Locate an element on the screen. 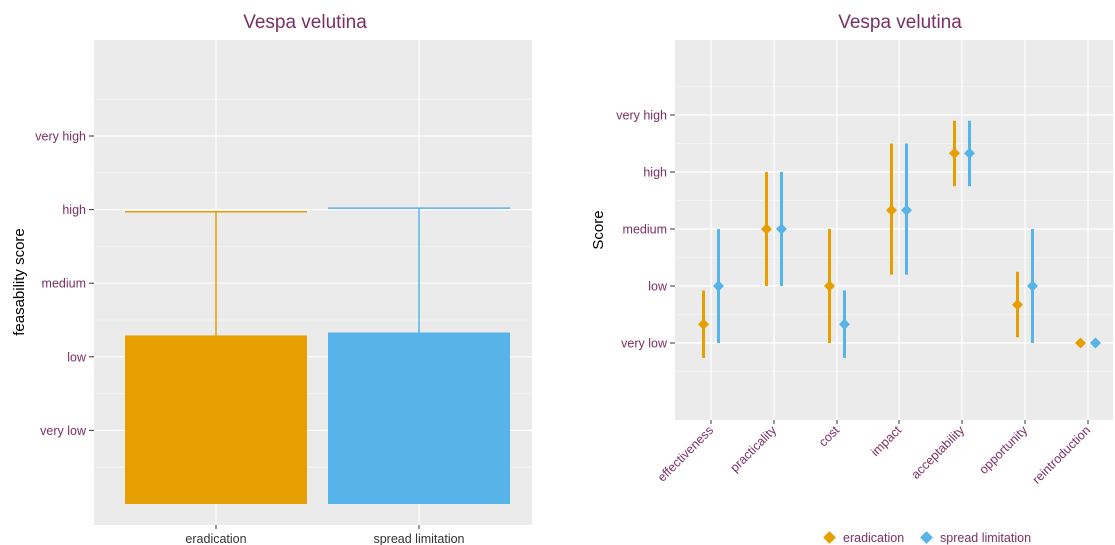  bar-eradication is located at coordinates (216, 419).